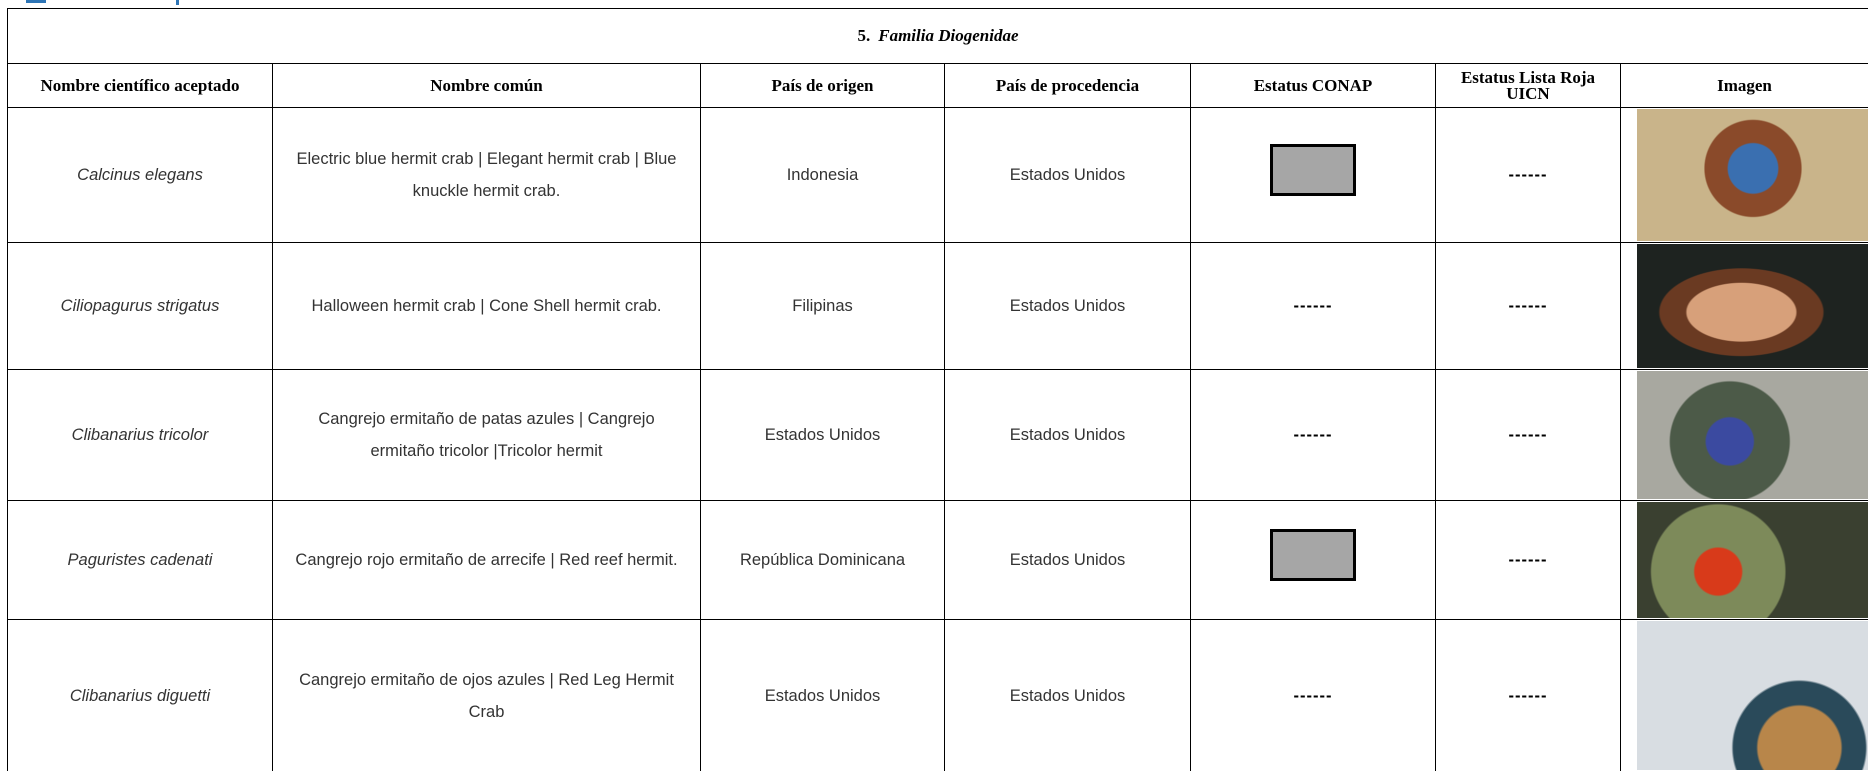 This screenshot has height=771, width=1868. Describe the element at coordinates (948, 35) in the screenshot. I see `family-name: Familia Diogenidae` at that location.